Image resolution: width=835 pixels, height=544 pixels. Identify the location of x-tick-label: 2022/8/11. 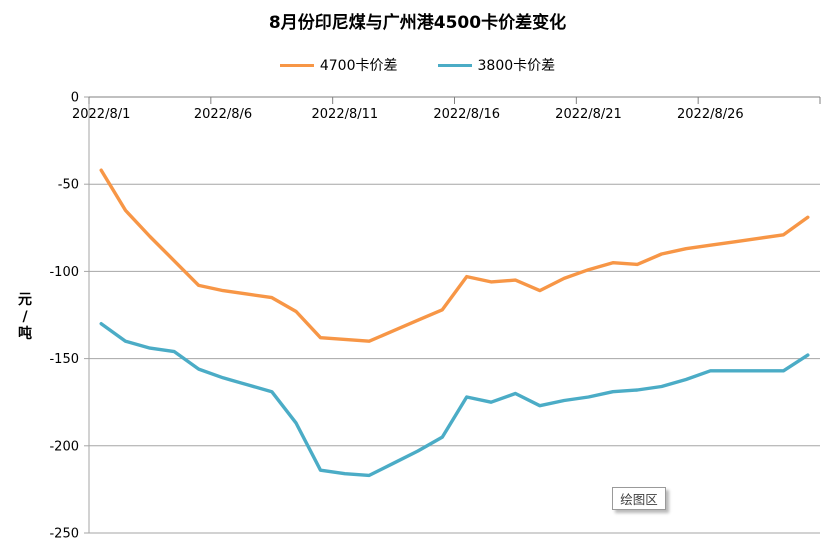
(345, 114).